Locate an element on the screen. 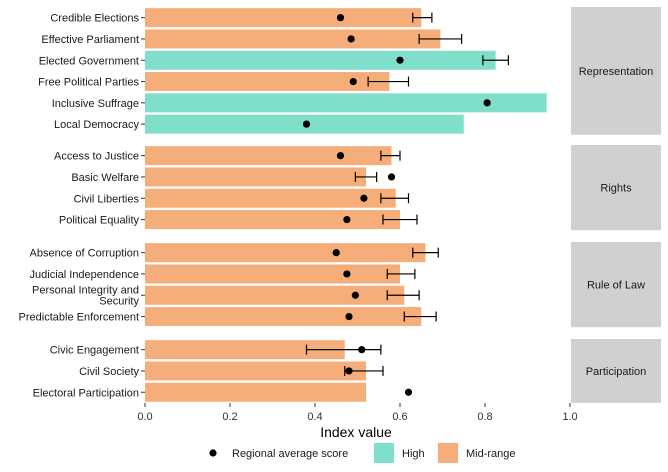  category-label: Civil Liberties is located at coordinates (107, 199).